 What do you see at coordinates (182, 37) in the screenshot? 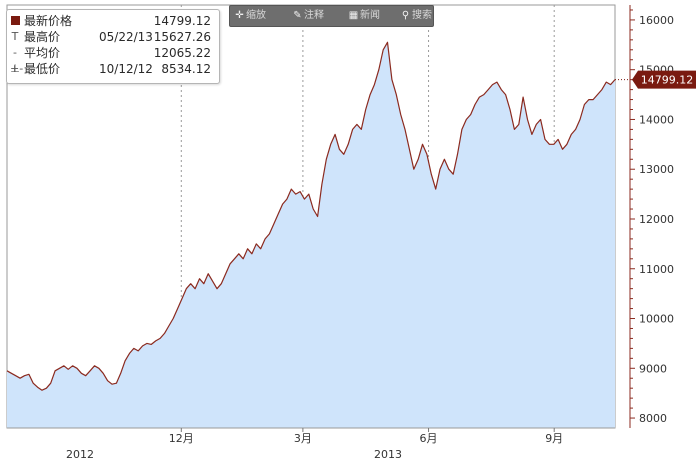
I see `legend-value: 15627.26` at bounding box center [182, 37].